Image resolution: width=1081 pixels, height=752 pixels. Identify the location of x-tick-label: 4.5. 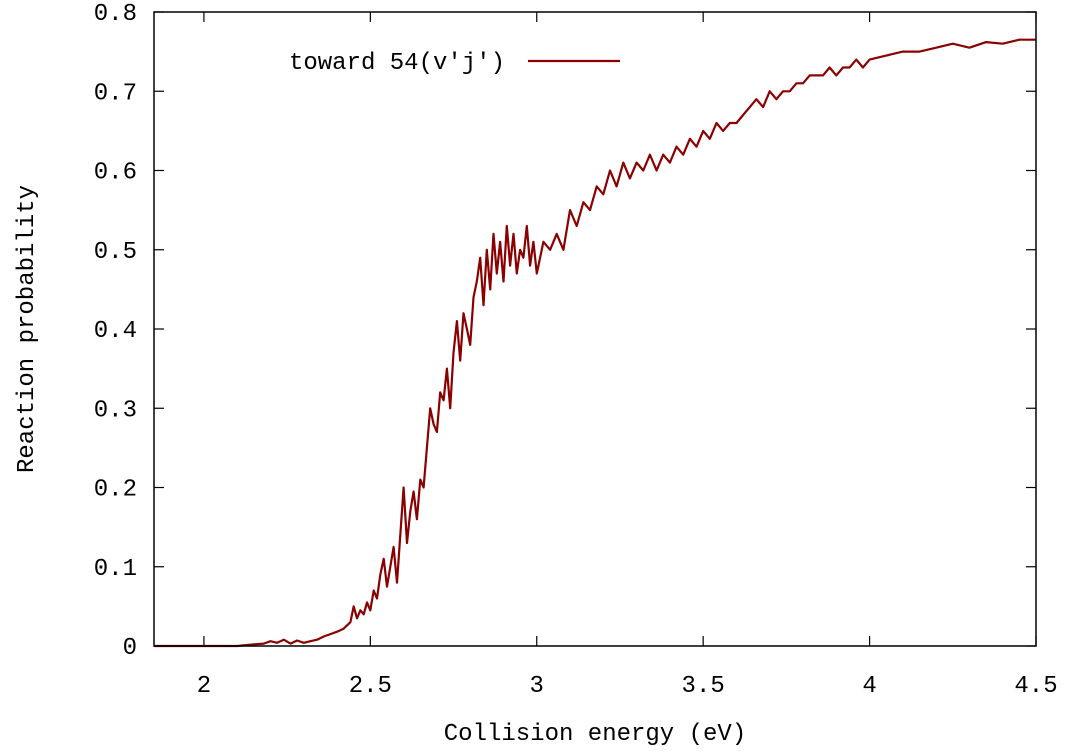
(1035, 686).